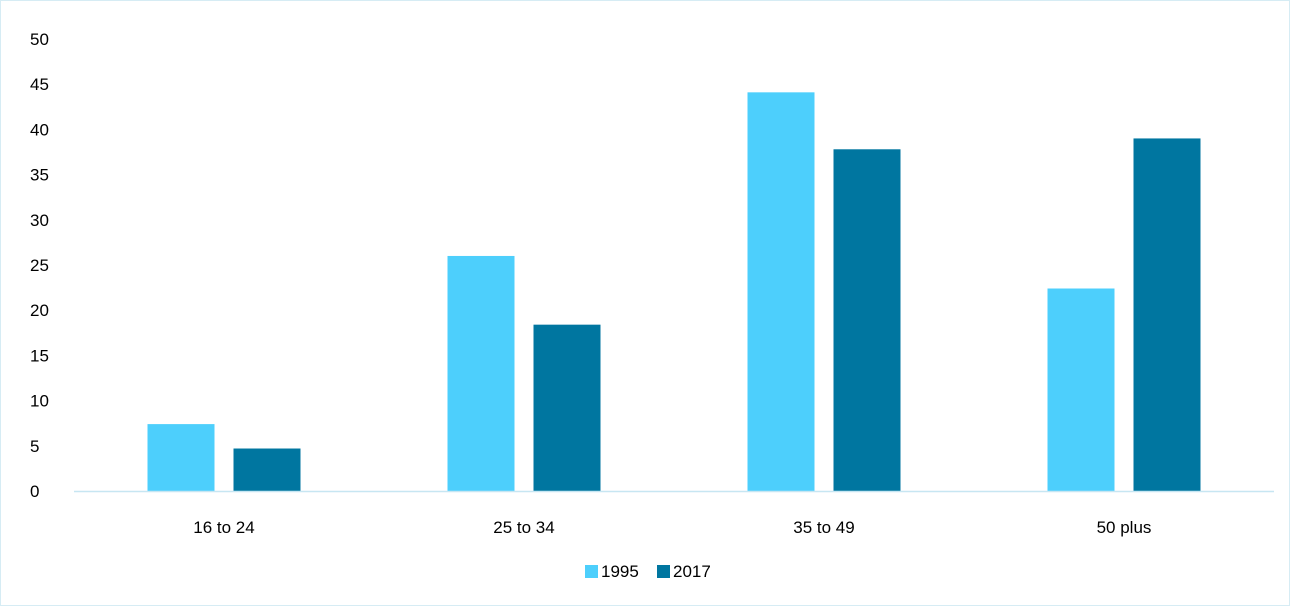 The height and width of the screenshot is (606, 1290). Describe the element at coordinates (823, 527) in the screenshot. I see `x-tick-label: 35 to 49` at that location.